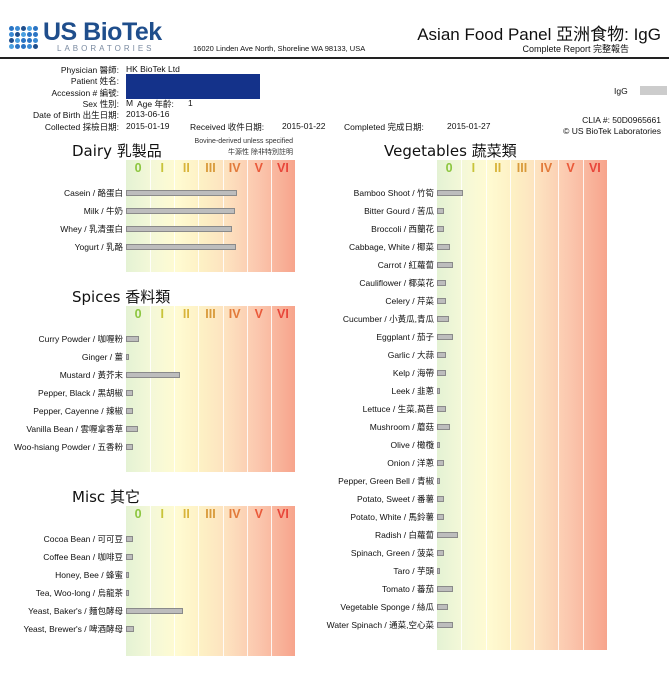  I want to click on dairy-item-label: Yogurt / 乳酪, so click(98, 247).